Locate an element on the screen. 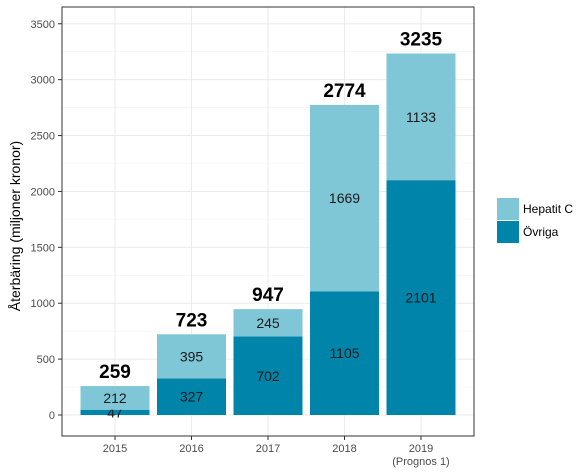  segment-value-label: 1133 is located at coordinates (421, 117).